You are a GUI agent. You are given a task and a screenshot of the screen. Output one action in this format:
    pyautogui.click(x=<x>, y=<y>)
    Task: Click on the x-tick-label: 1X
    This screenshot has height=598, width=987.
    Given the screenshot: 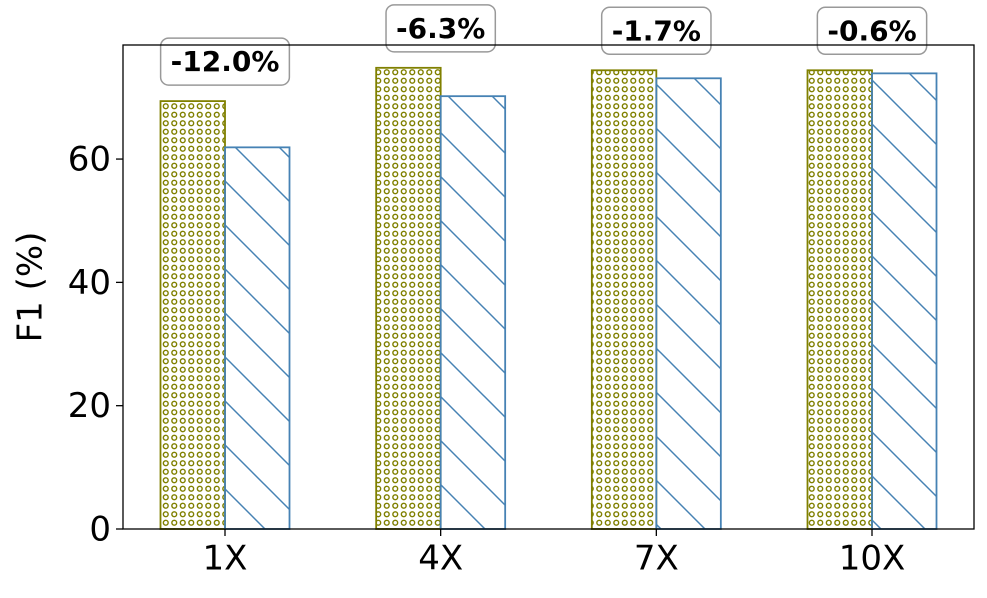 What is the action you would take?
    pyautogui.click(x=225, y=559)
    